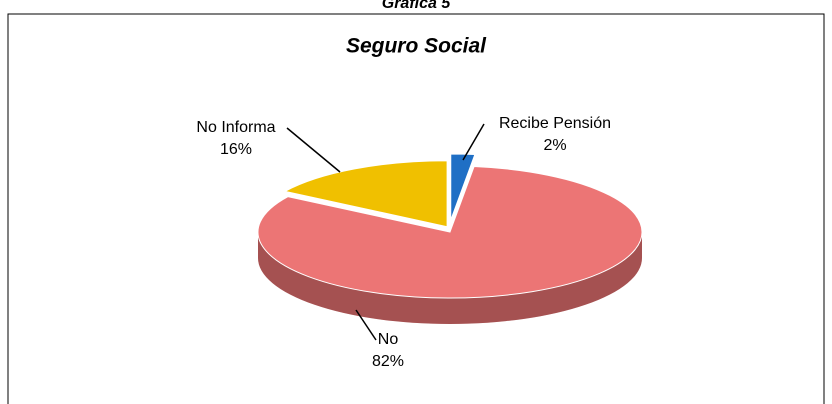 The height and width of the screenshot is (404, 832). What do you see at coordinates (554, 145) in the screenshot?
I see `value-label: 2%` at bounding box center [554, 145].